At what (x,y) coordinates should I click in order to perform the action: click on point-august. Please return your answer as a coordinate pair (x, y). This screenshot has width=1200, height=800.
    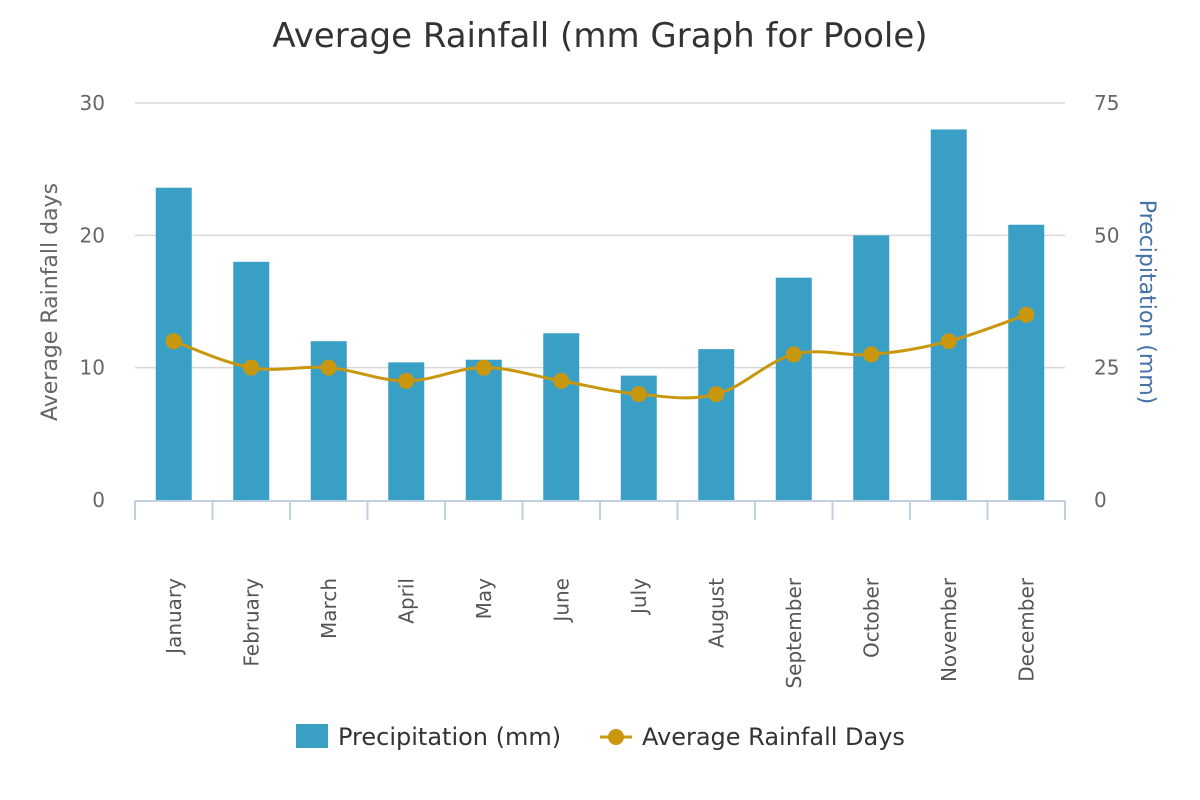
    Looking at the image, I should click on (716, 394).